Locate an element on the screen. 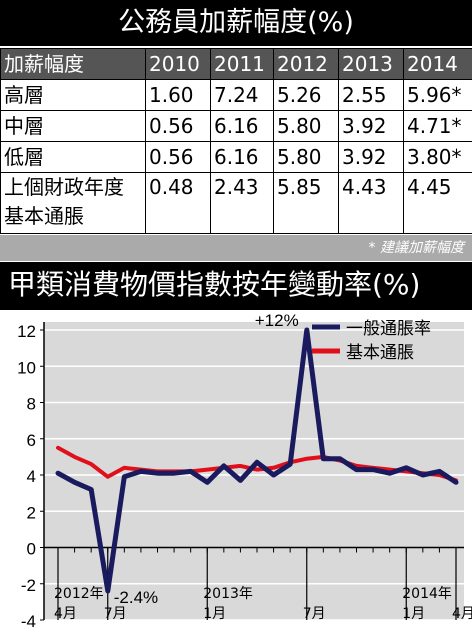 Image resolution: width=472 pixels, height=637 pixels. y-tick-label: 12 is located at coordinates (26, 331).